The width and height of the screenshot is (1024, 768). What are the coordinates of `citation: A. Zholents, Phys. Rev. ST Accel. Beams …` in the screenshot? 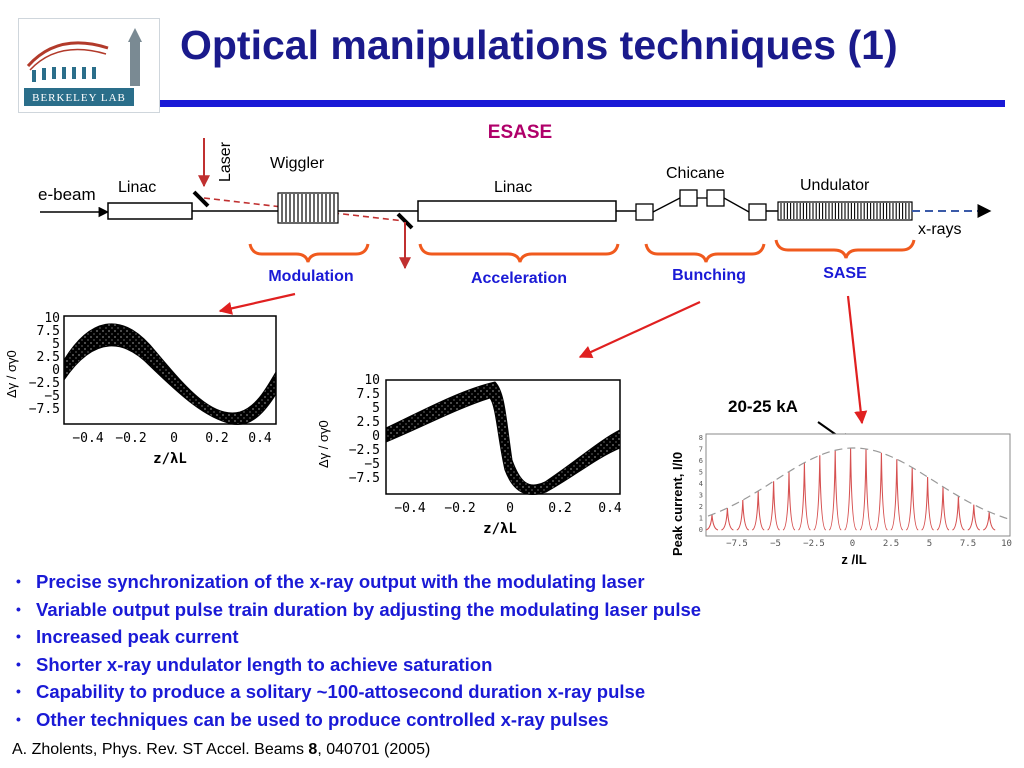 It's located at (221, 749).